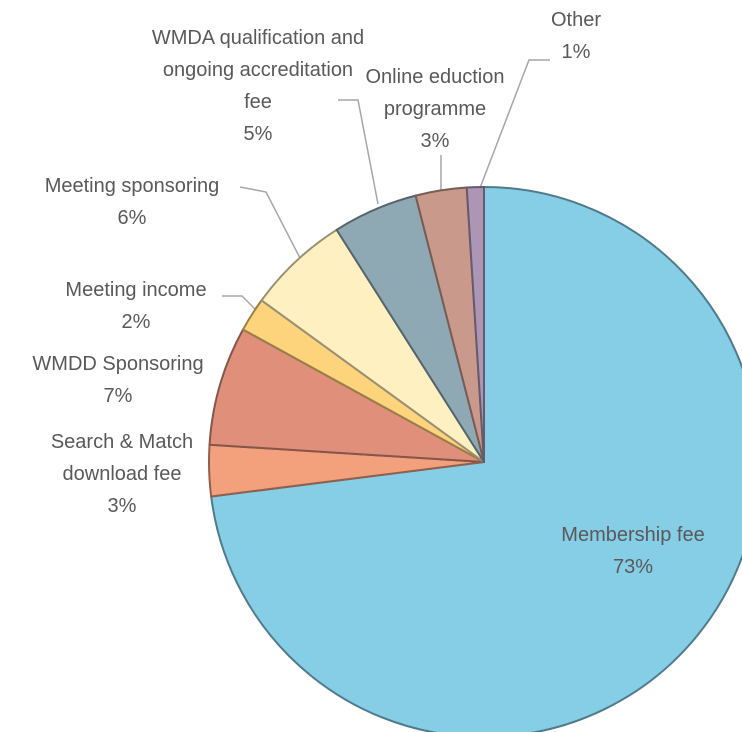  What do you see at coordinates (132, 186) in the screenshot?
I see `category-label: Meeting sponsoring` at bounding box center [132, 186].